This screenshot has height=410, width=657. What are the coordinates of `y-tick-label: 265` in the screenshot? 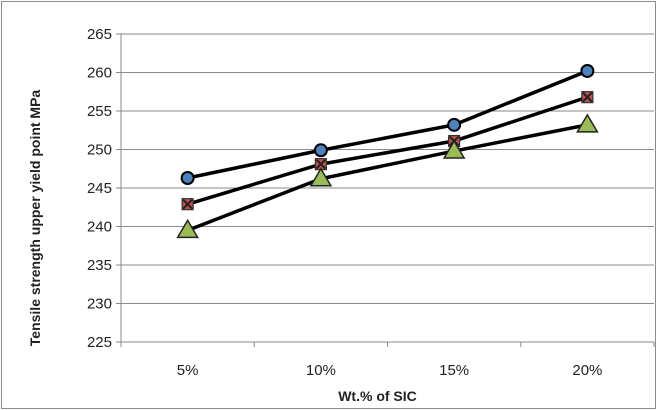 It's located at (99, 34).